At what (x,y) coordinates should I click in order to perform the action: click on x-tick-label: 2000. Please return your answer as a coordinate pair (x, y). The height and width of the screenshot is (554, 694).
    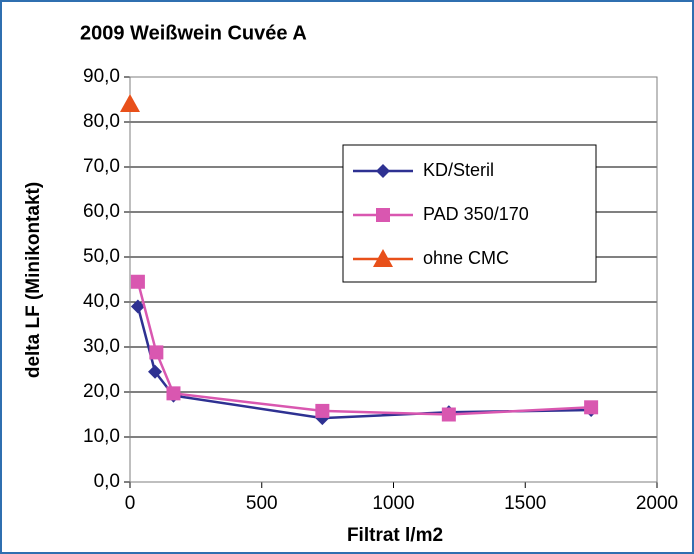
    Looking at the image, I should click on (657, 503).